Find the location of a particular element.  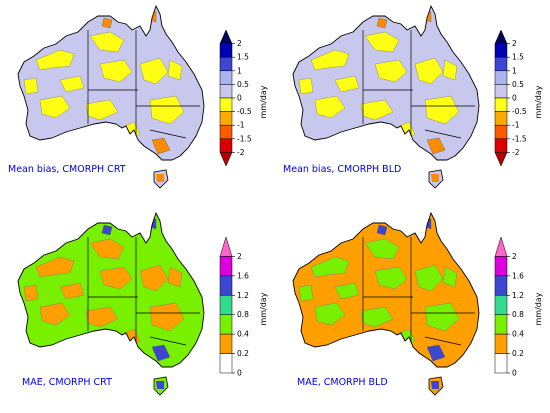

colorbar-tick-label: -1 is located at coordinates (241, 125).